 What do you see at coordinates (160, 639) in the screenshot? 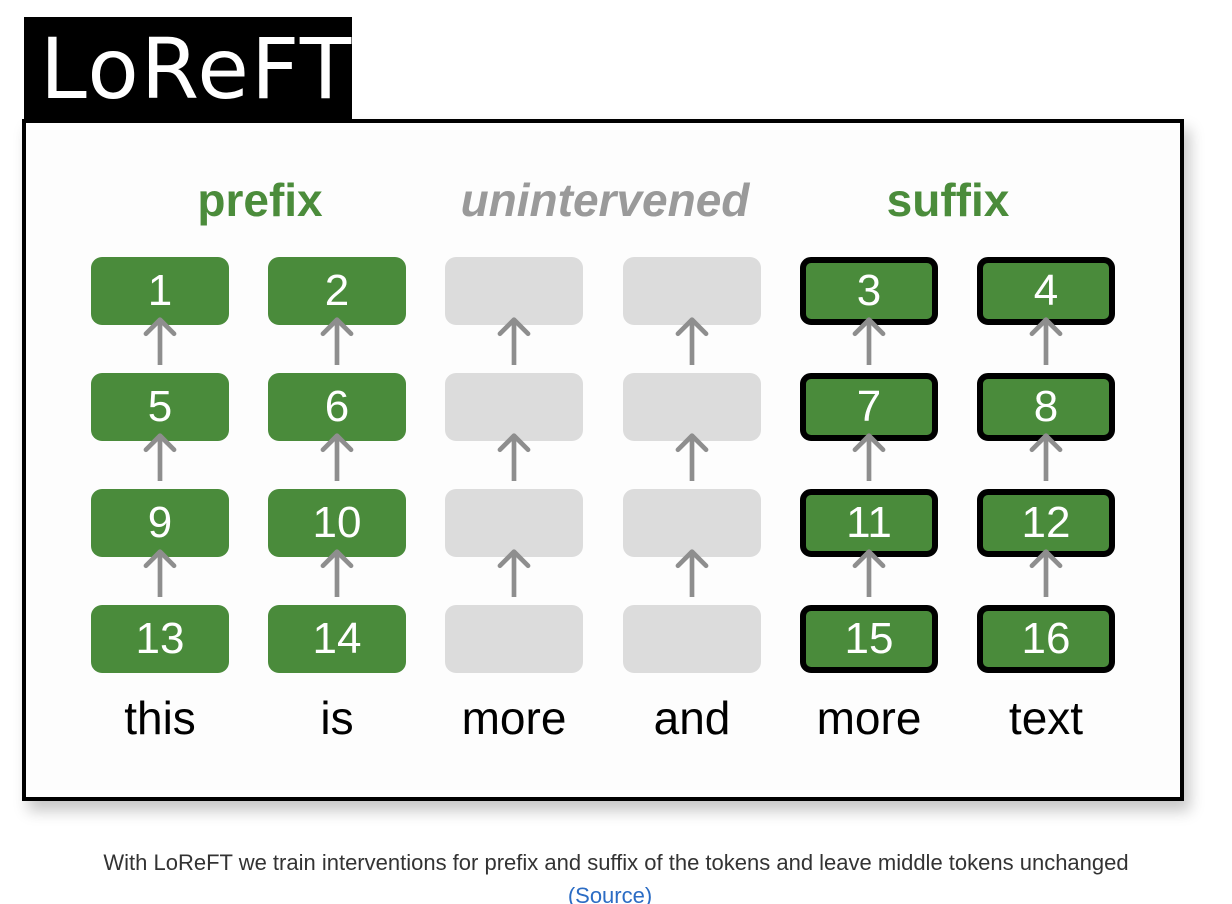
I see `prefix-box: 13` at bounding box center [160, 639].